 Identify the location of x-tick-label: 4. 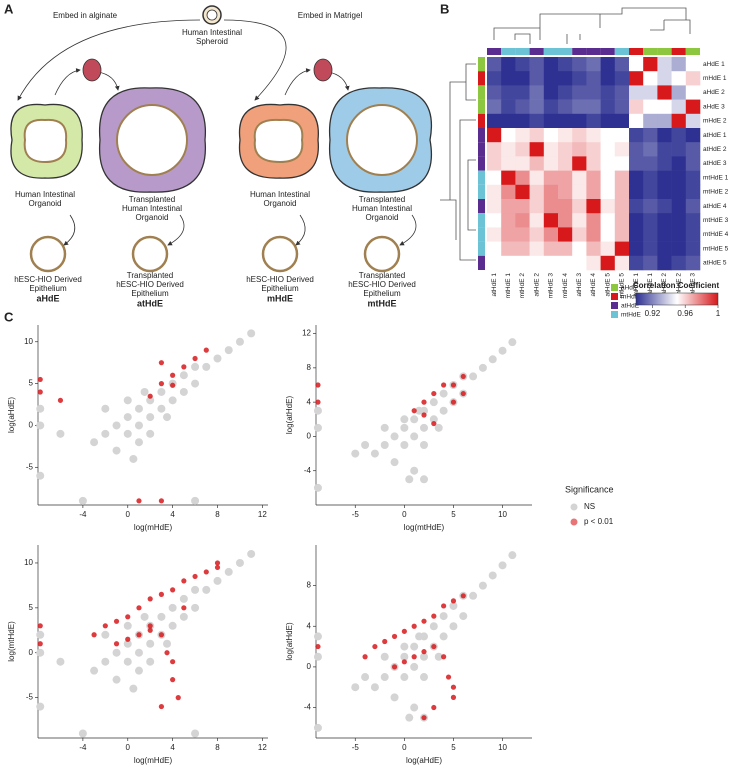
(172, 747).